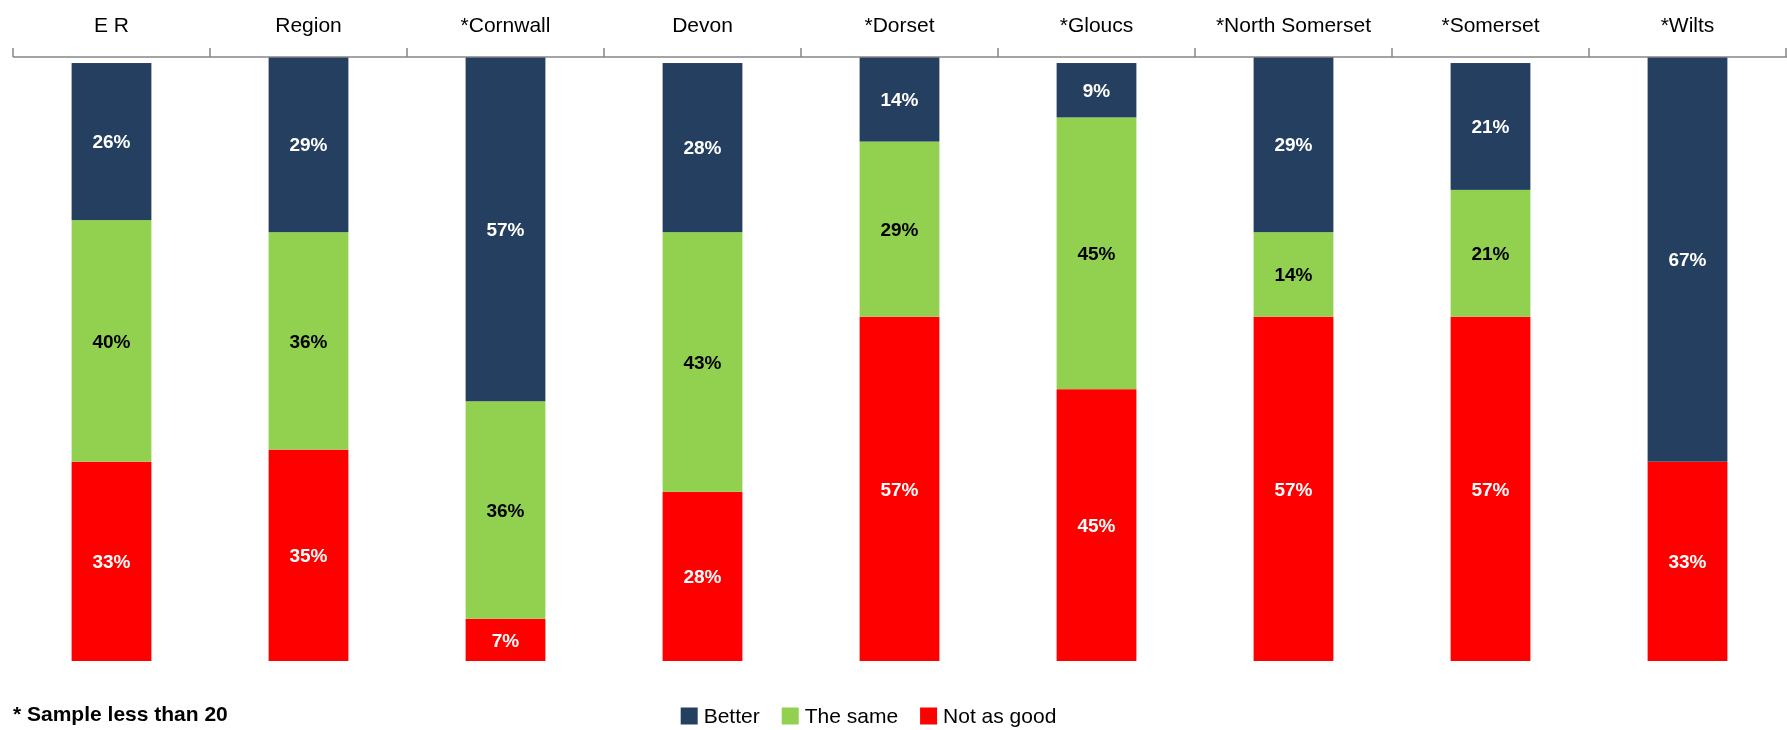  What do you see at coordinates (1096, 25) in the screenshot?
I see `x-tick-label: *Gloucs` at bounding box center [1096, 25].